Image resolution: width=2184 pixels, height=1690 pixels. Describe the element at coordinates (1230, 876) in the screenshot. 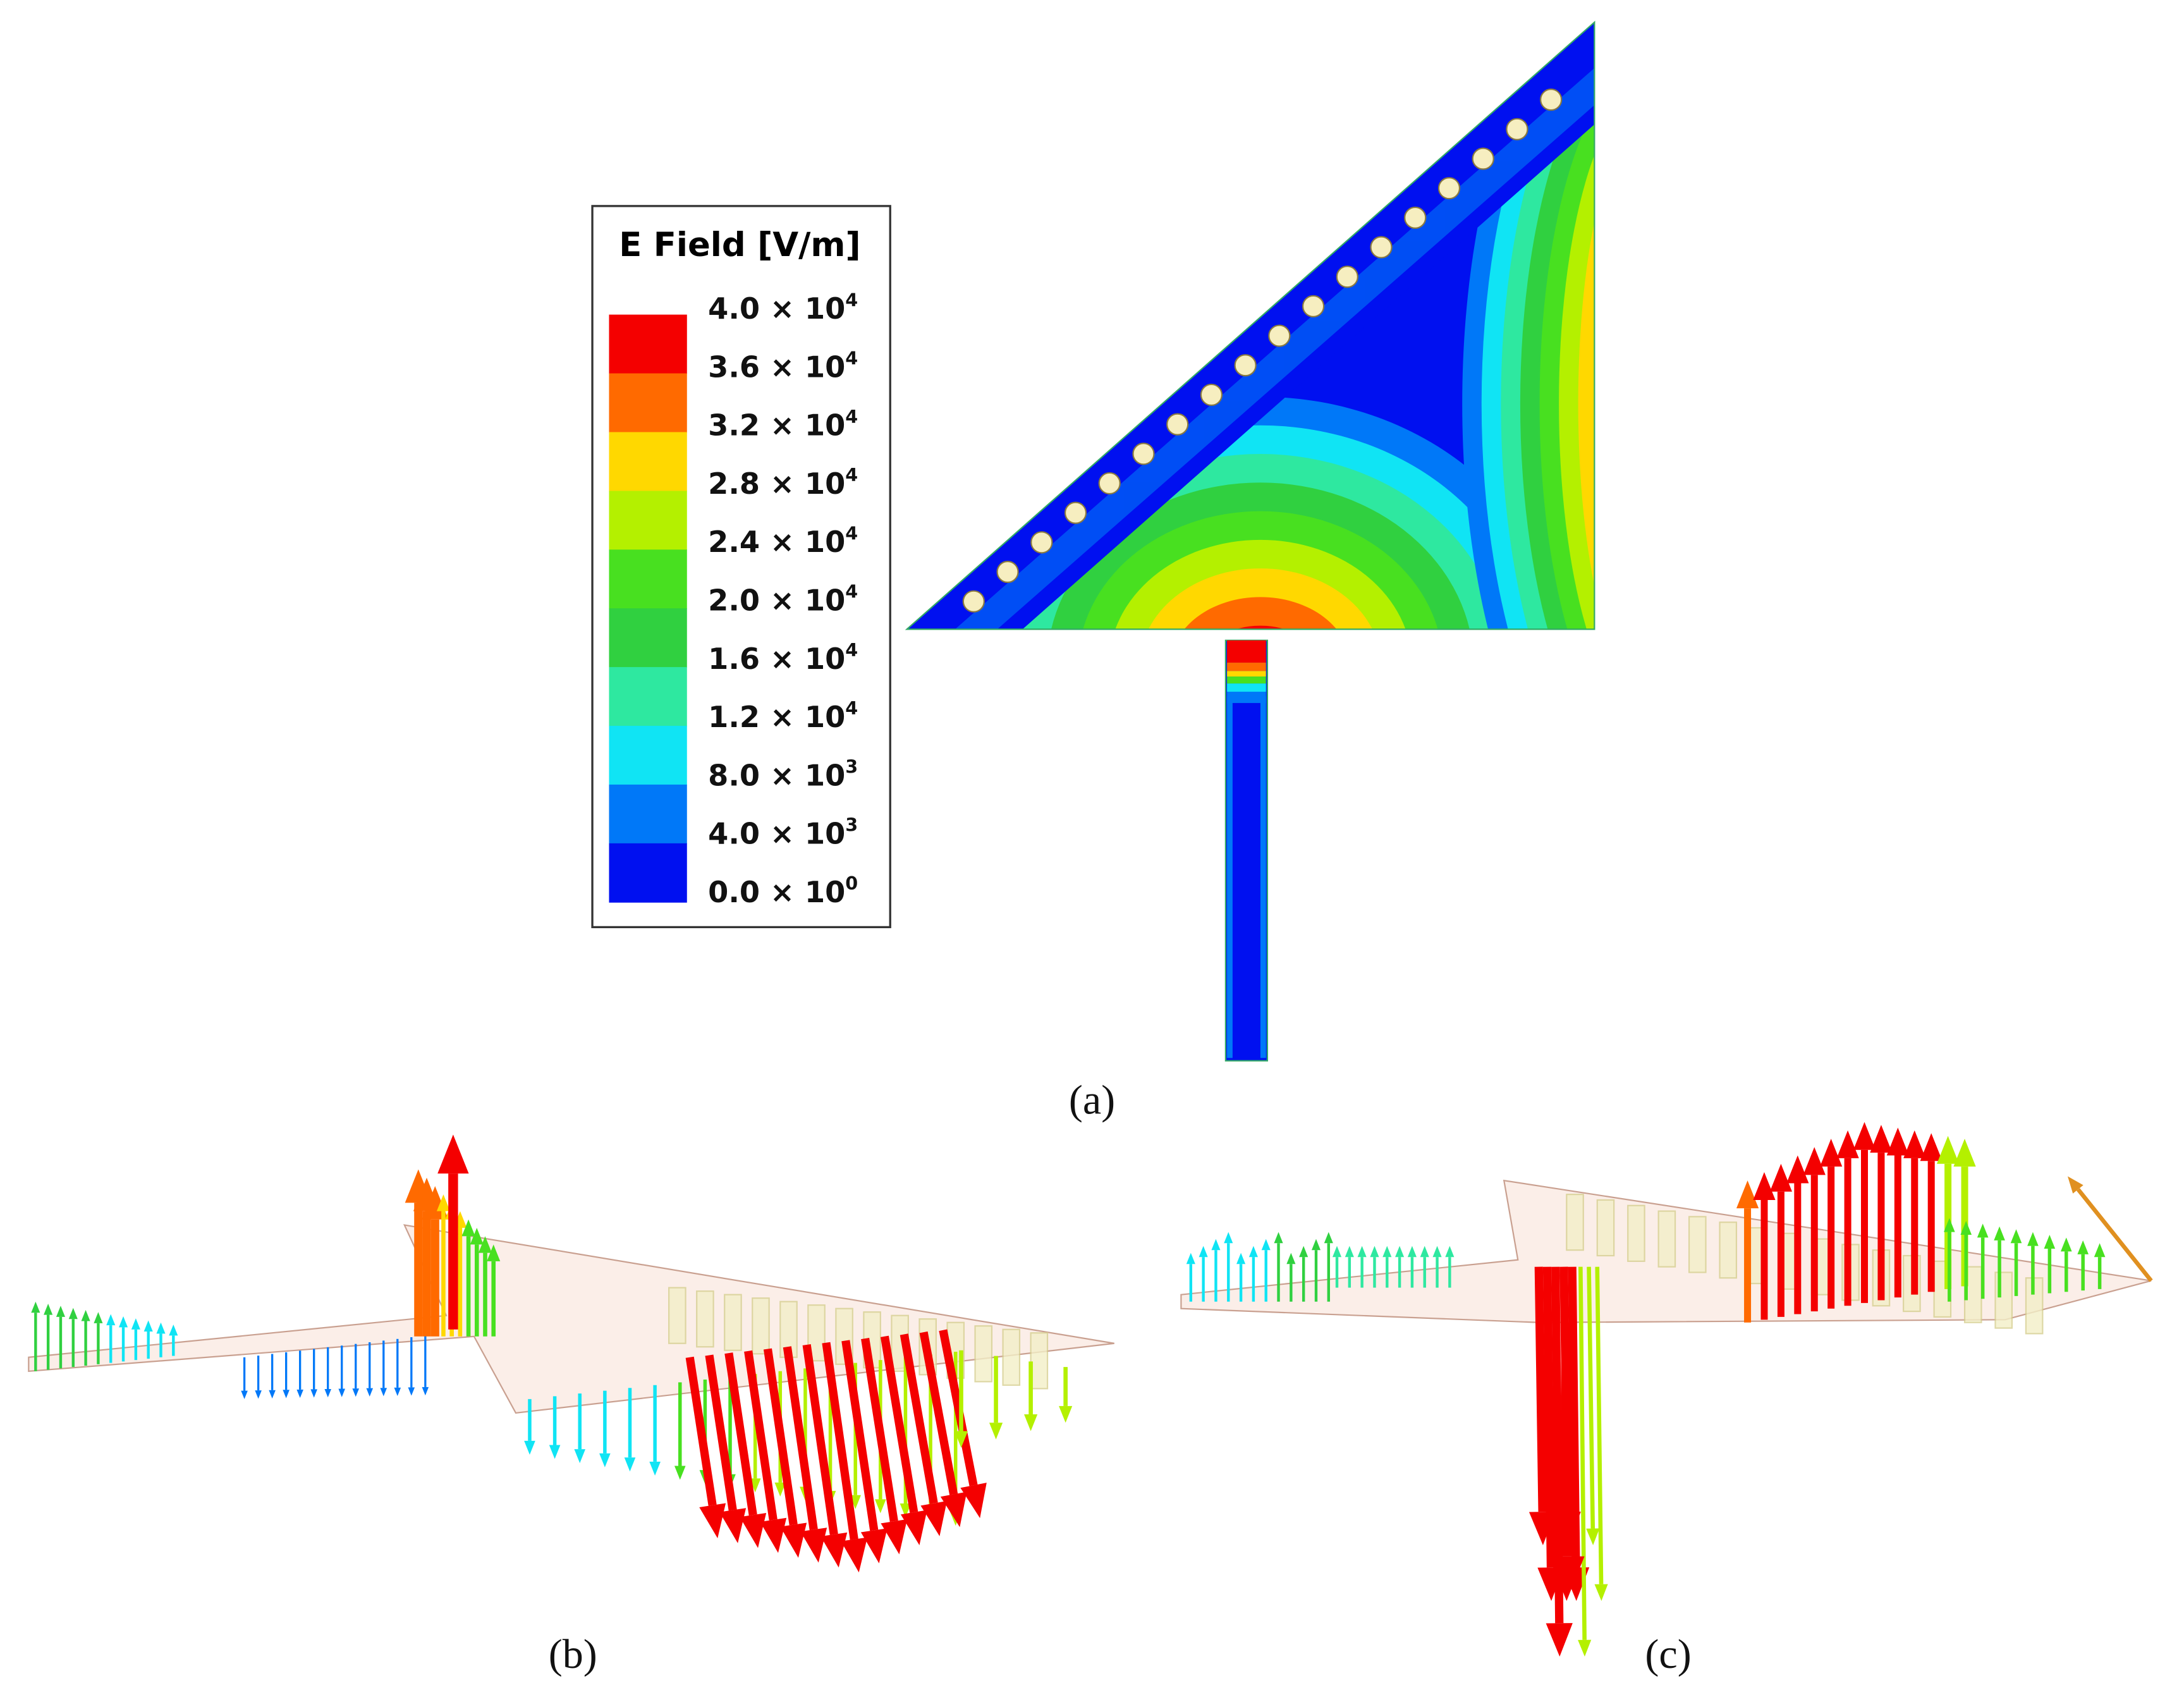

I see `feed-edge` at that location.